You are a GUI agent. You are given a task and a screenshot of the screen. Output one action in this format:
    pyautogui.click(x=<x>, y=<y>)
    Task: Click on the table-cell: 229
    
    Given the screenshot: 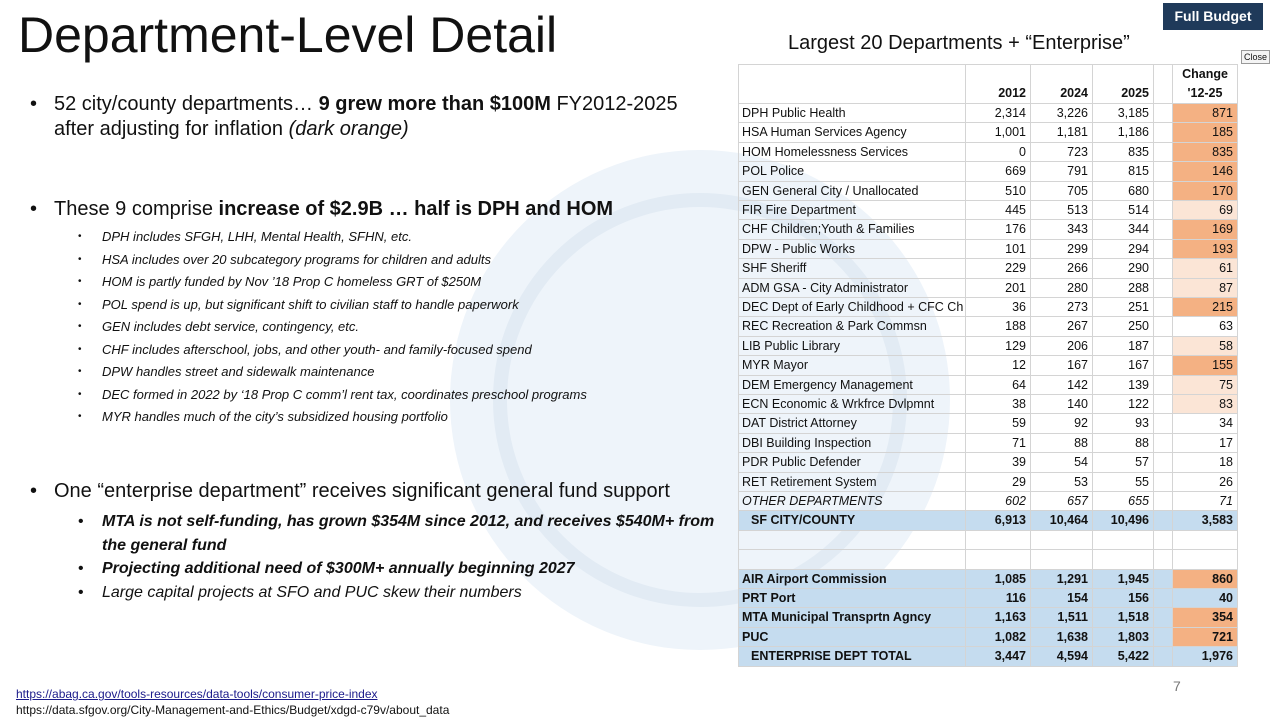 What is the action you would take?
    pyautogui.click(x=998, y=268)
    